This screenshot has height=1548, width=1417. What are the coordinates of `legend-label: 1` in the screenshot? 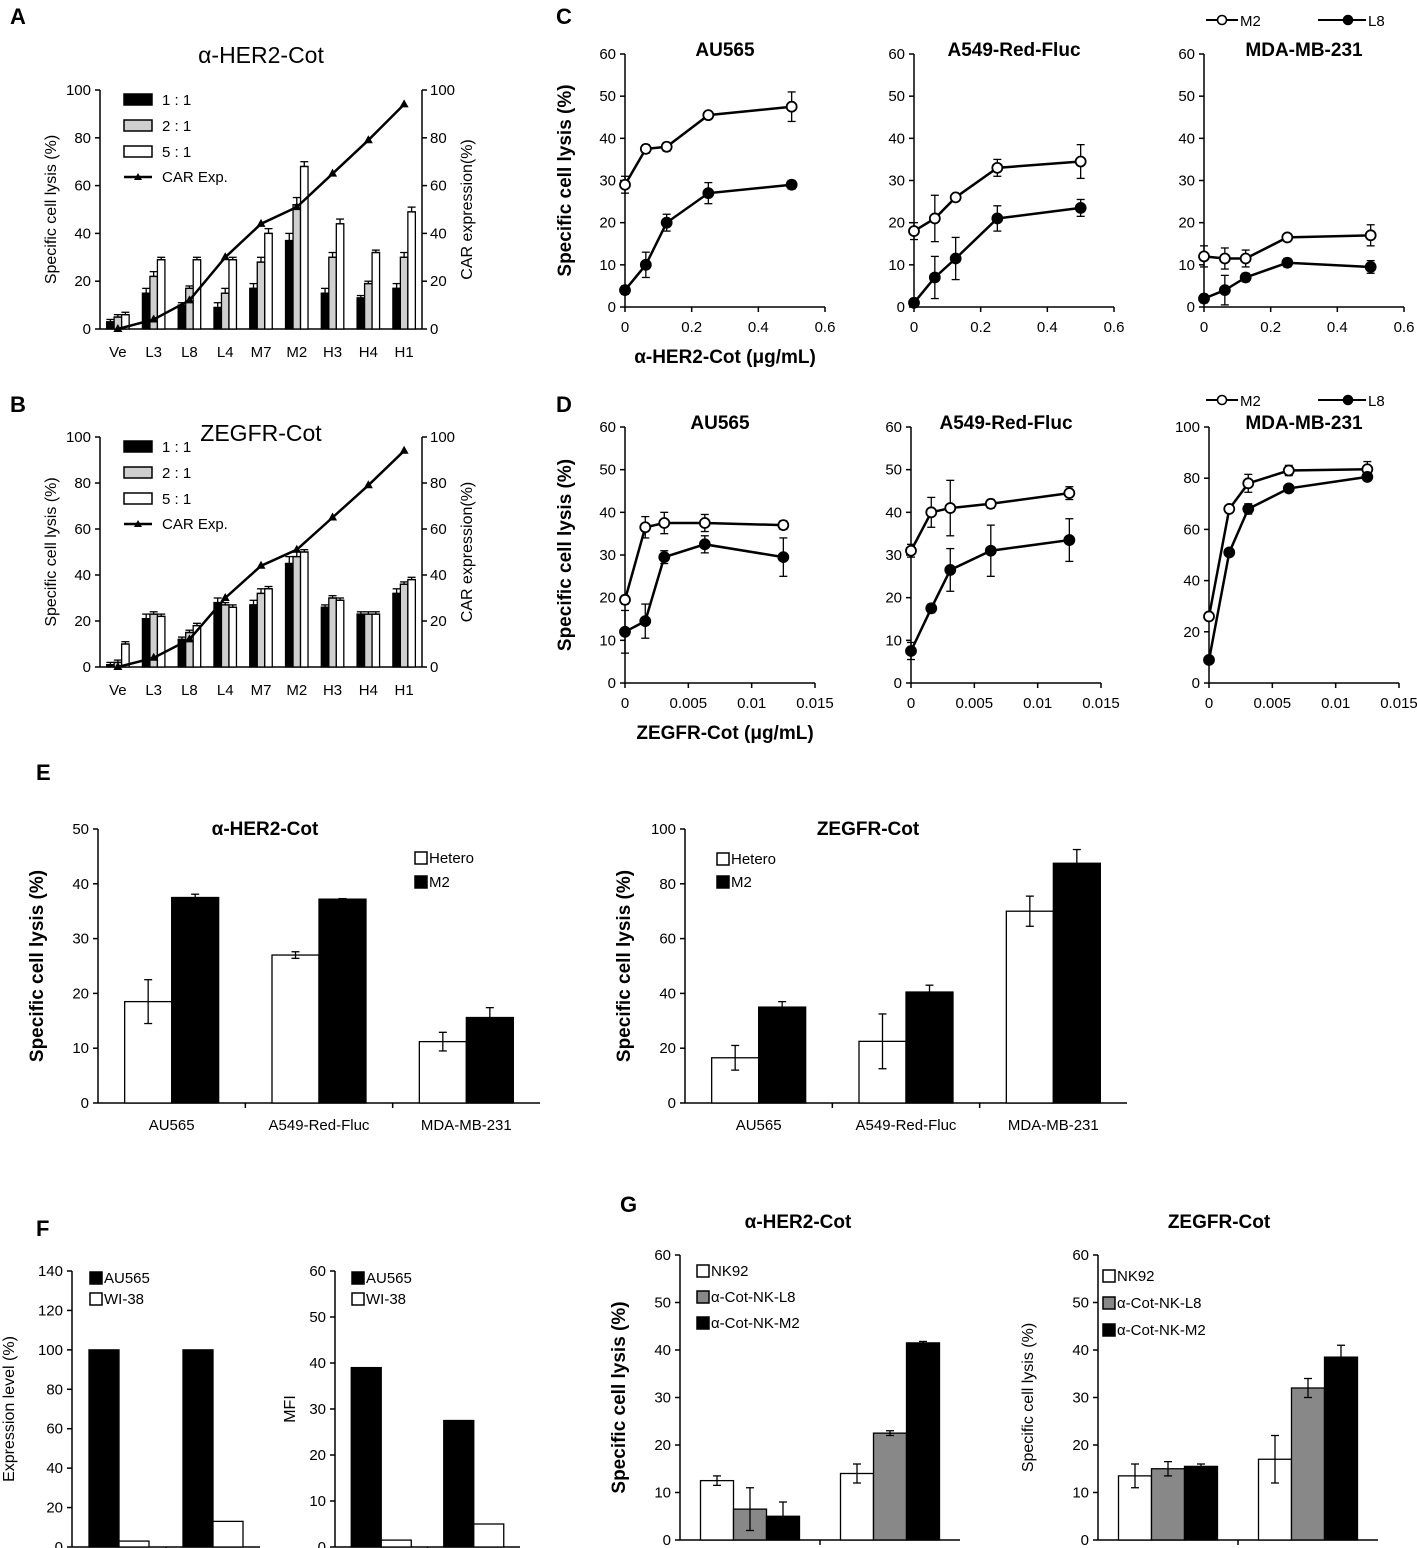 It's located at (176, 100).